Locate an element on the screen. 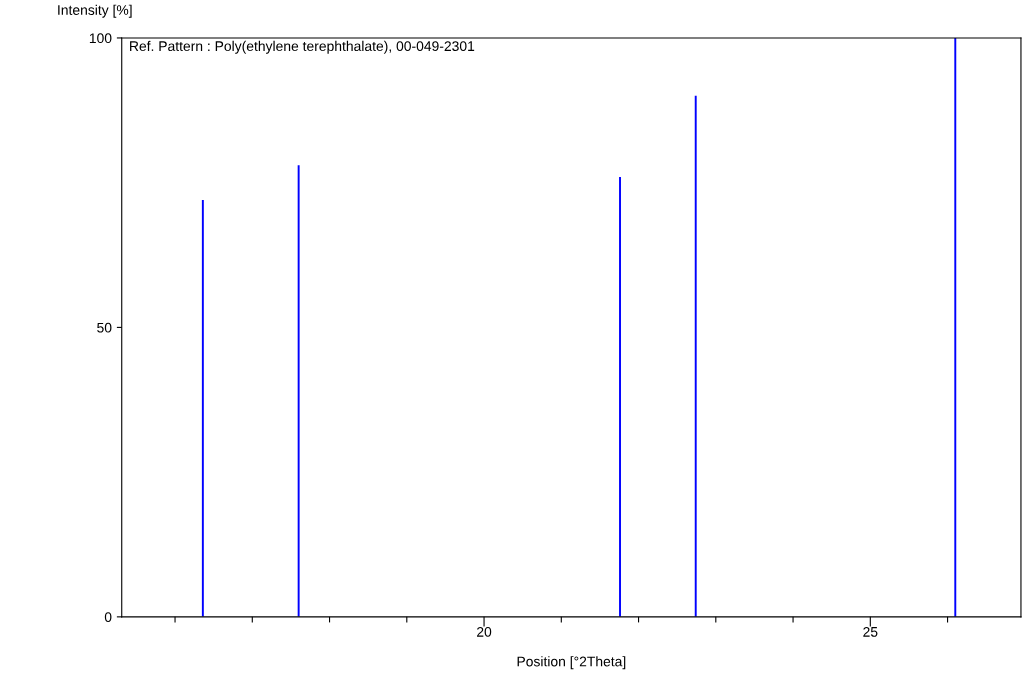 The height and width of the screenshot is (690, 1023). x-tick-label: 20 is located at coordinates (484, 631).